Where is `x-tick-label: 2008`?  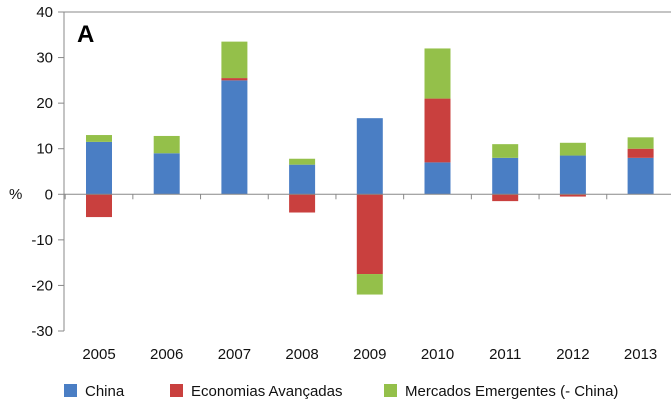 x-tick-label: 2008 is located at coordinates (301, 354).